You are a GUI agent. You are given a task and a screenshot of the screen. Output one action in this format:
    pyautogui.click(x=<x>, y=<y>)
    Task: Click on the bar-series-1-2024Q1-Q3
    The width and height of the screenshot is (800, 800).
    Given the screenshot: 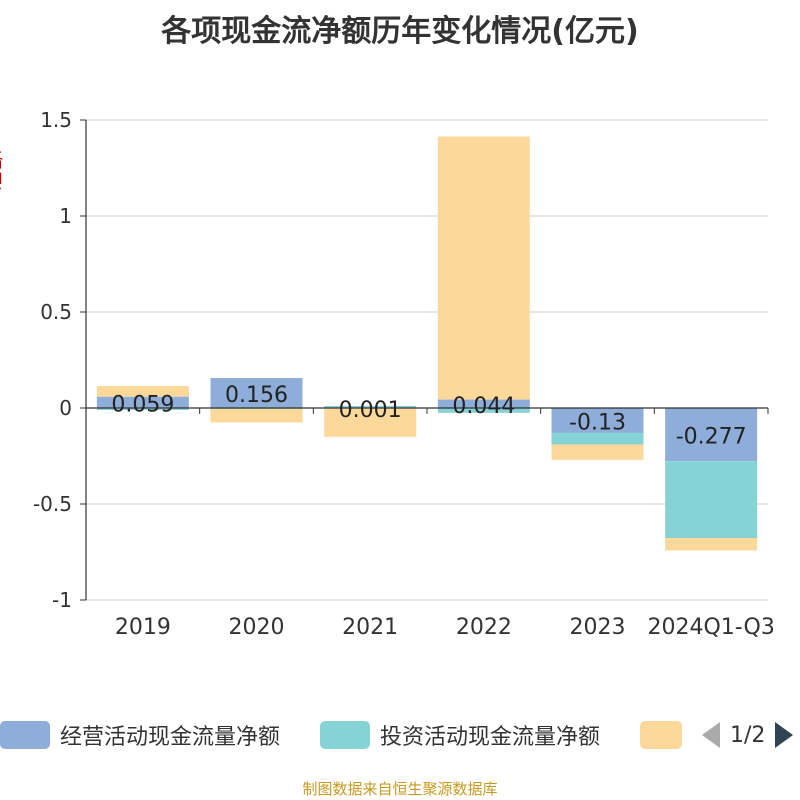 What is the action you would take?
    pyautogui.click(x=711, y=435)
    